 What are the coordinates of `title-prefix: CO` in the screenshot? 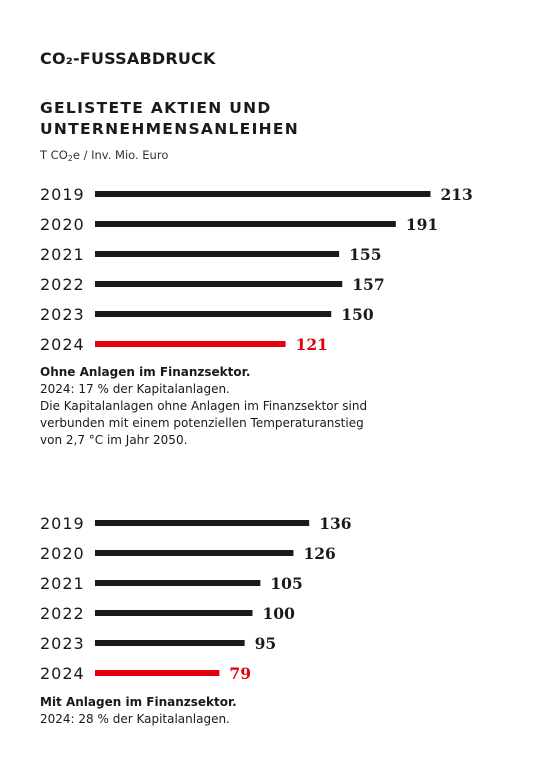 It's located at (53, 58).